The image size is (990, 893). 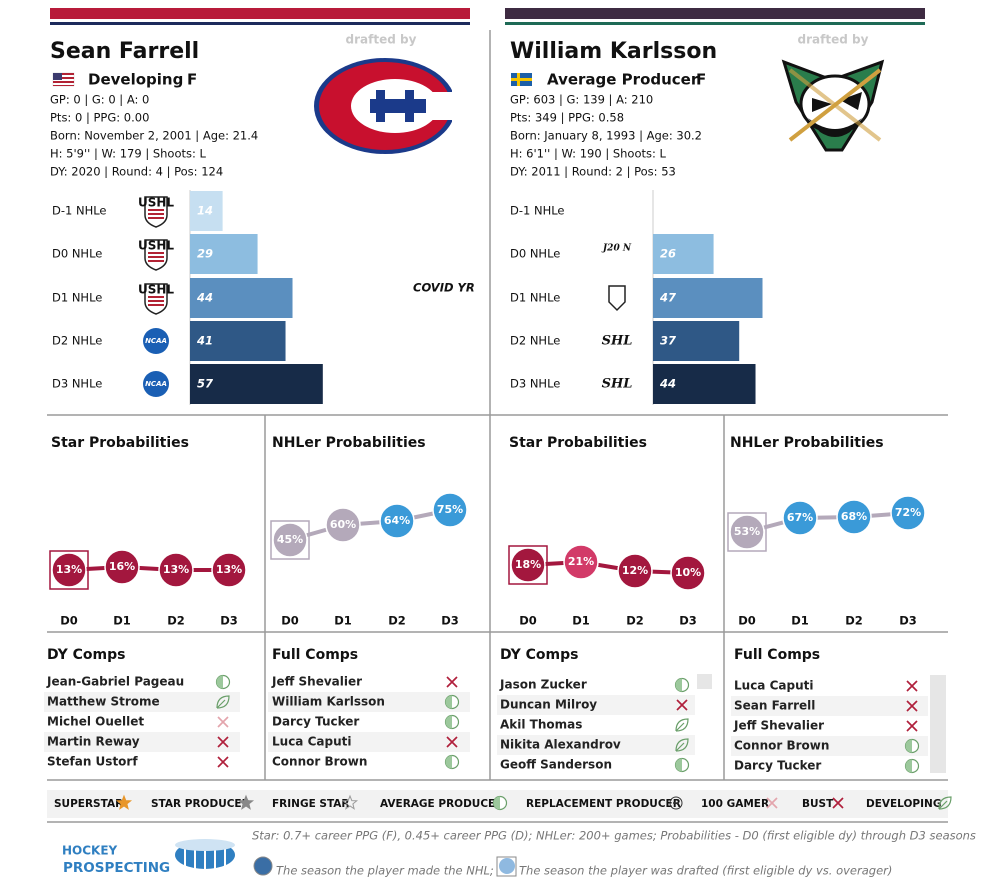 I want to click on prob-label: 18%, so click(x=528, y=564).